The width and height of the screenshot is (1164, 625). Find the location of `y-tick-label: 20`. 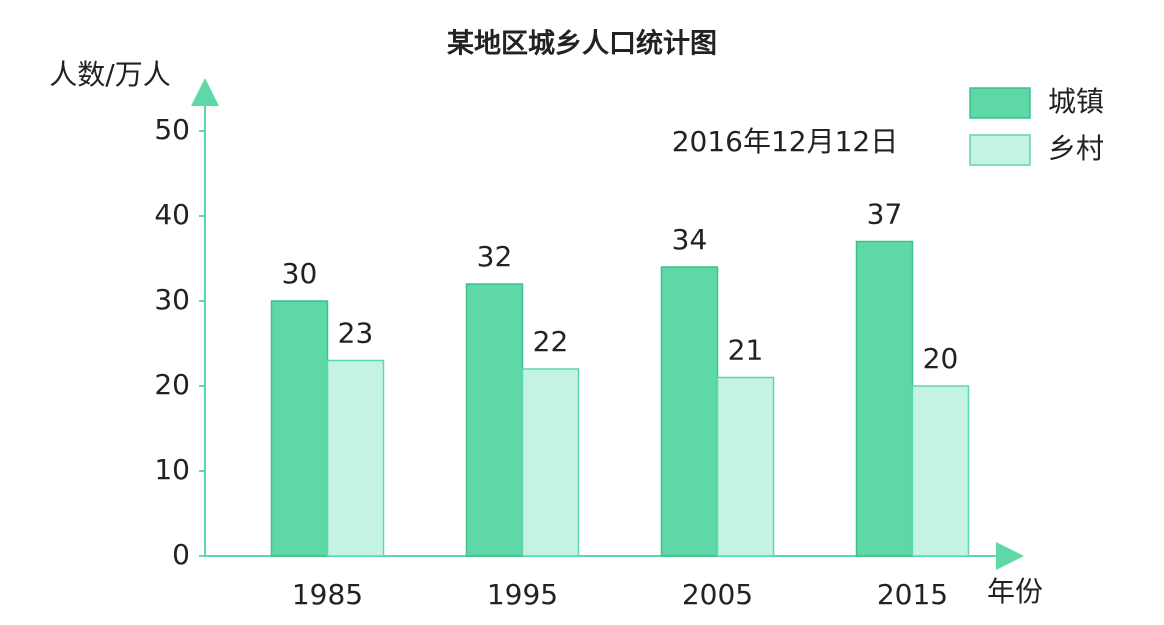

y-tick-label: 20 is located at coordinates (172, 384).